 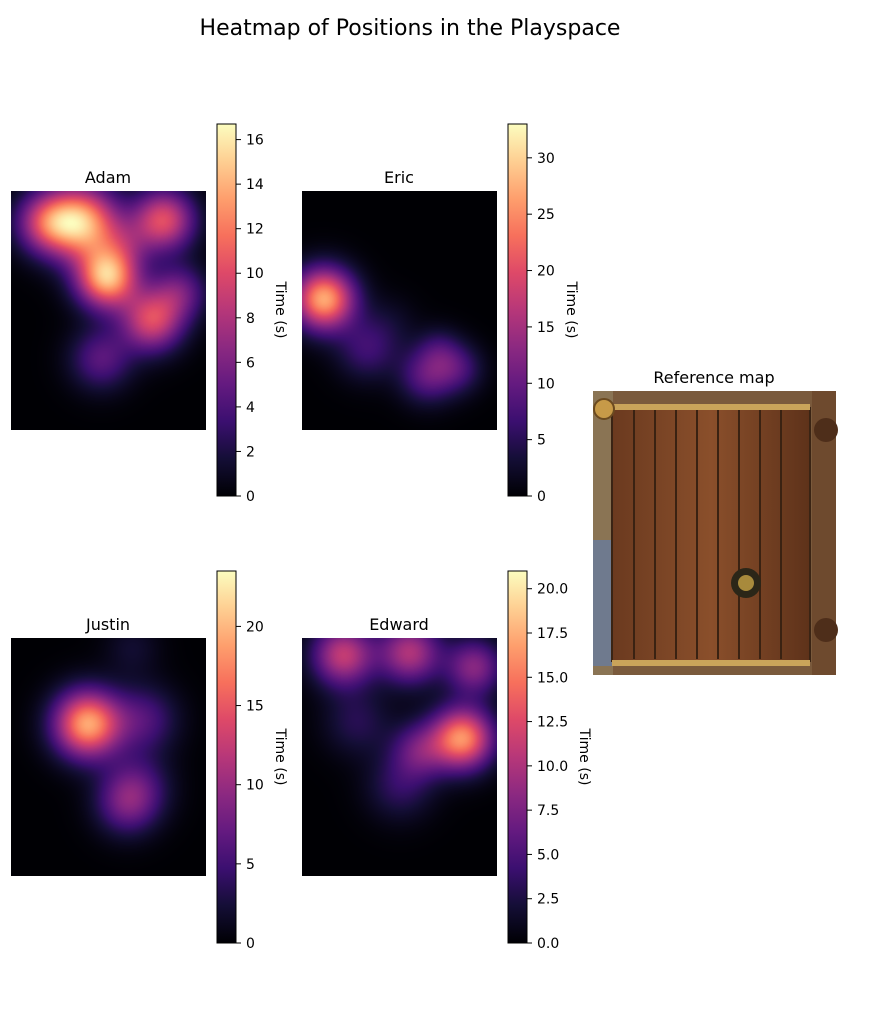 I want to click on colorbar-tick-label: 12.5, so click(x=552, y=723).